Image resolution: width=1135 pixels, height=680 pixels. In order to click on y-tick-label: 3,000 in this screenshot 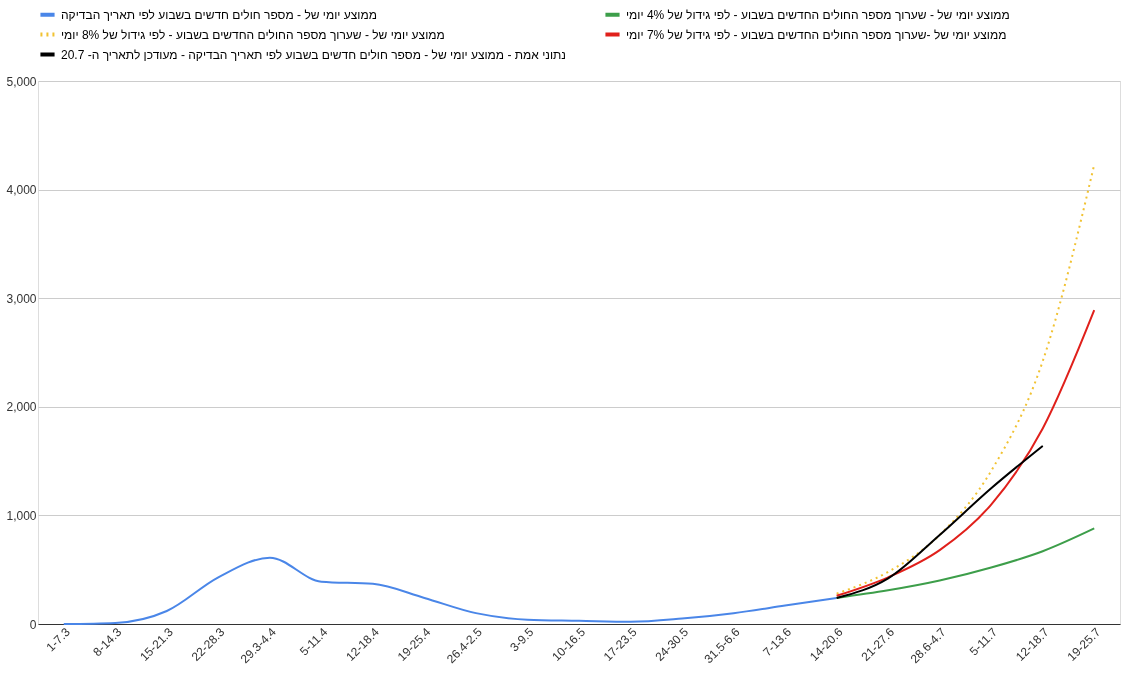, I will do `click(21, 298)`.